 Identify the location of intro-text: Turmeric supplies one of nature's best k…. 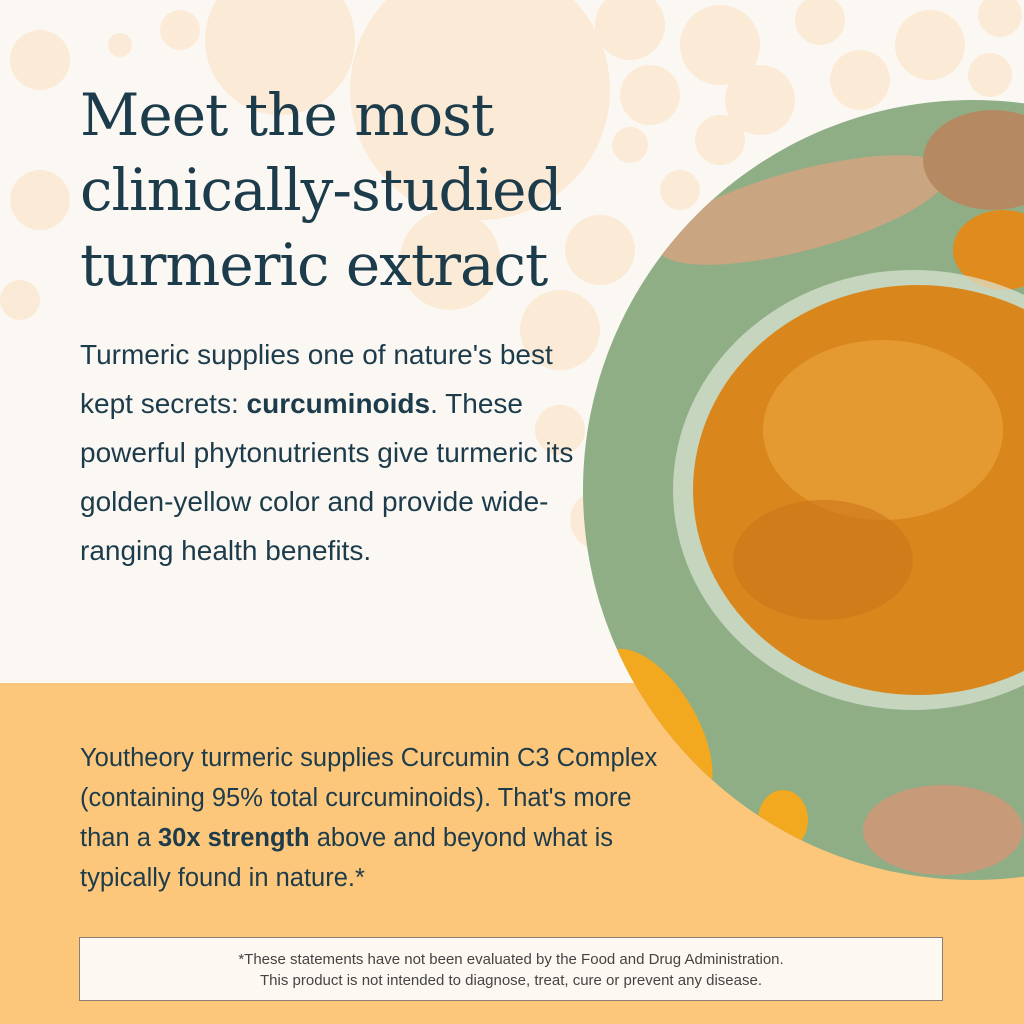
(316, 379).